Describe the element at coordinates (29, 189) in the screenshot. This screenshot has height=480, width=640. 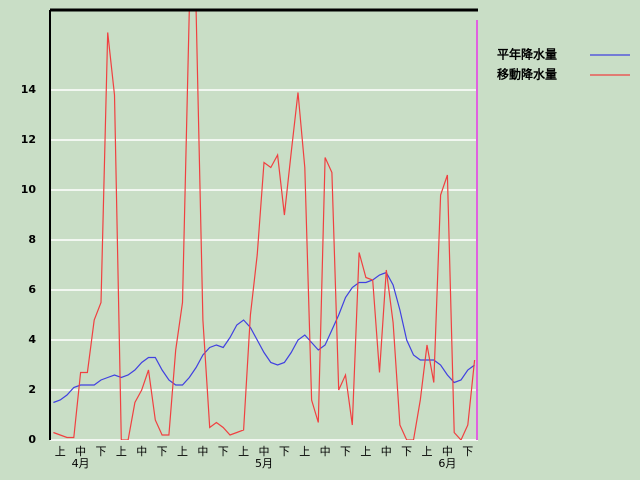
I see `y-tick-label: 10` at that location.